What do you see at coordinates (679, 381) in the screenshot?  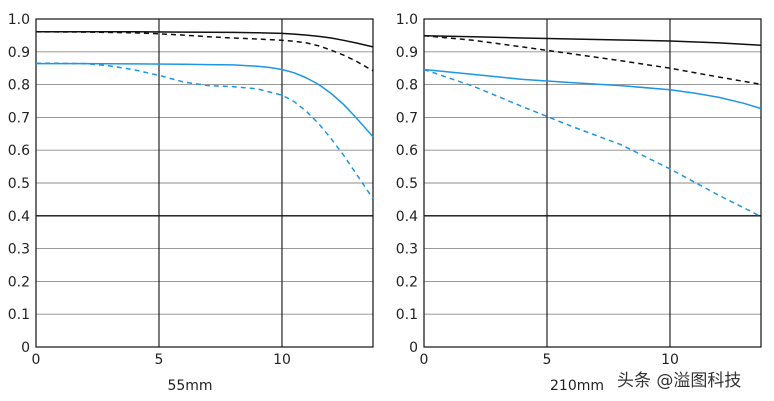 I see `watermark-text: 头条 @溢图科技` at bounding box center [679, 381].